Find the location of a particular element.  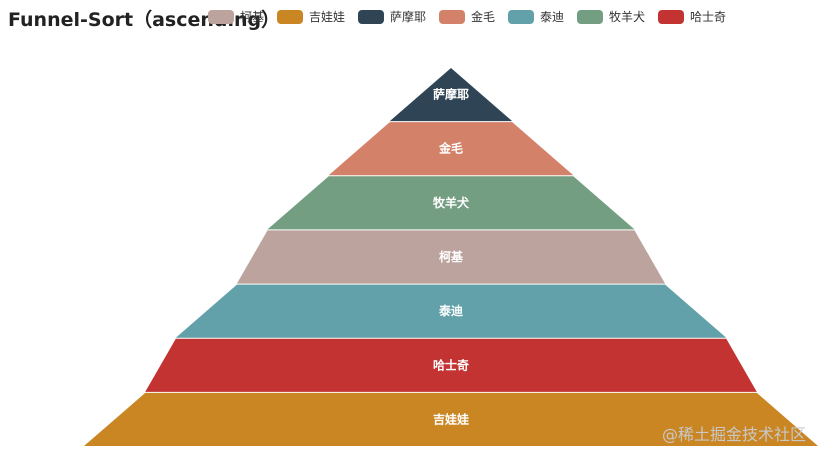

legend-item: 柯基 is located at coordinates (236, 17).